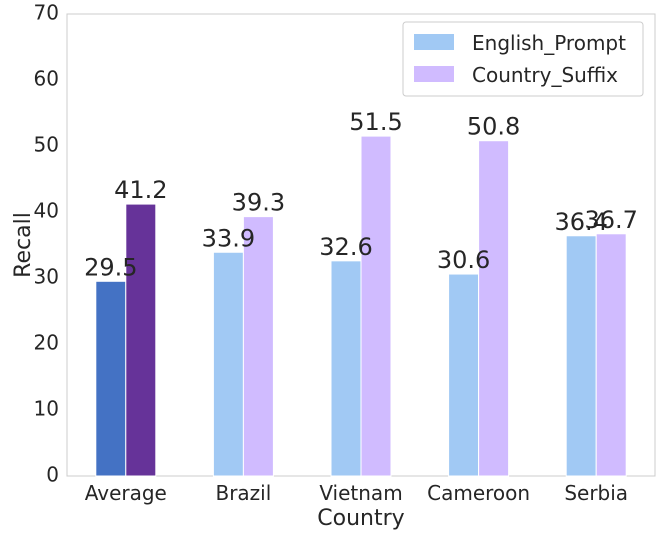 The height and width of the screenshot is (536, 664). What do you see at coordinates (110, 267) in the screenshot?
I see `data-label-english-prompt-average: 29.5` at bounding box center [110, 267].